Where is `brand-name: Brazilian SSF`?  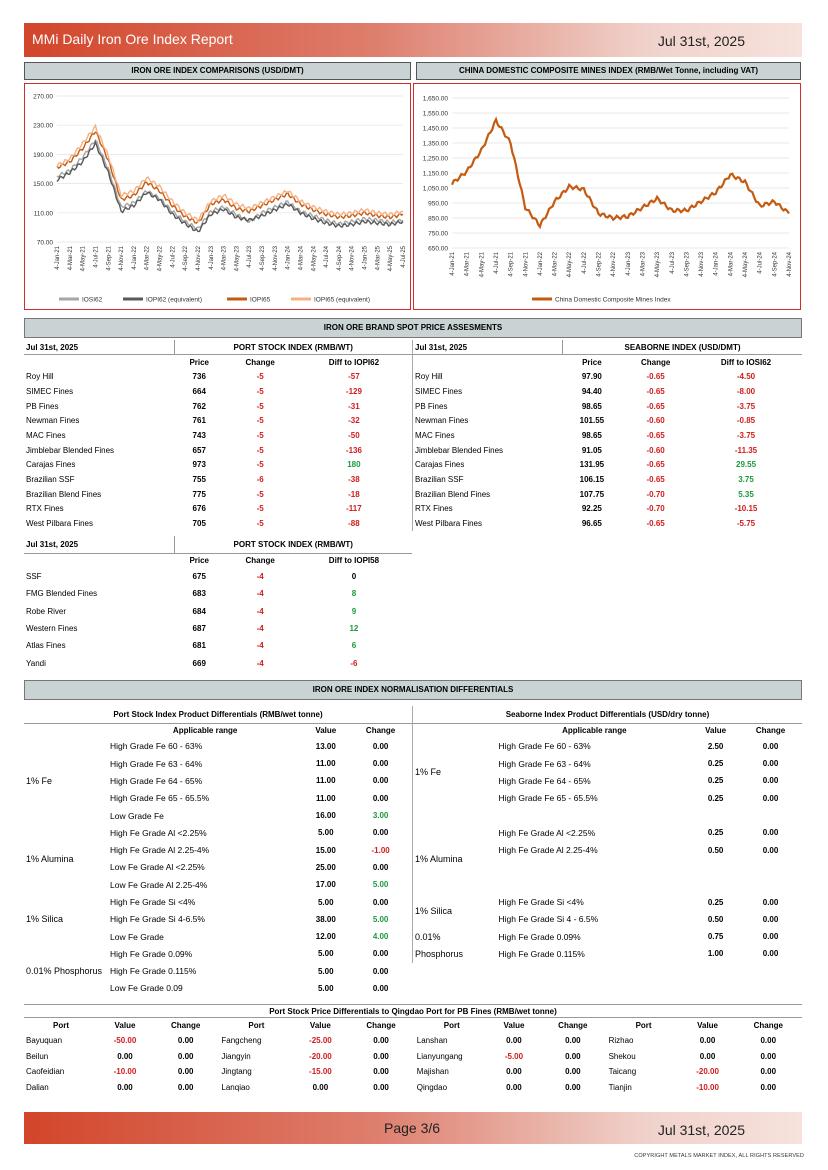
brand-name: Brazilian SSF is located at coordinates (439, 480).